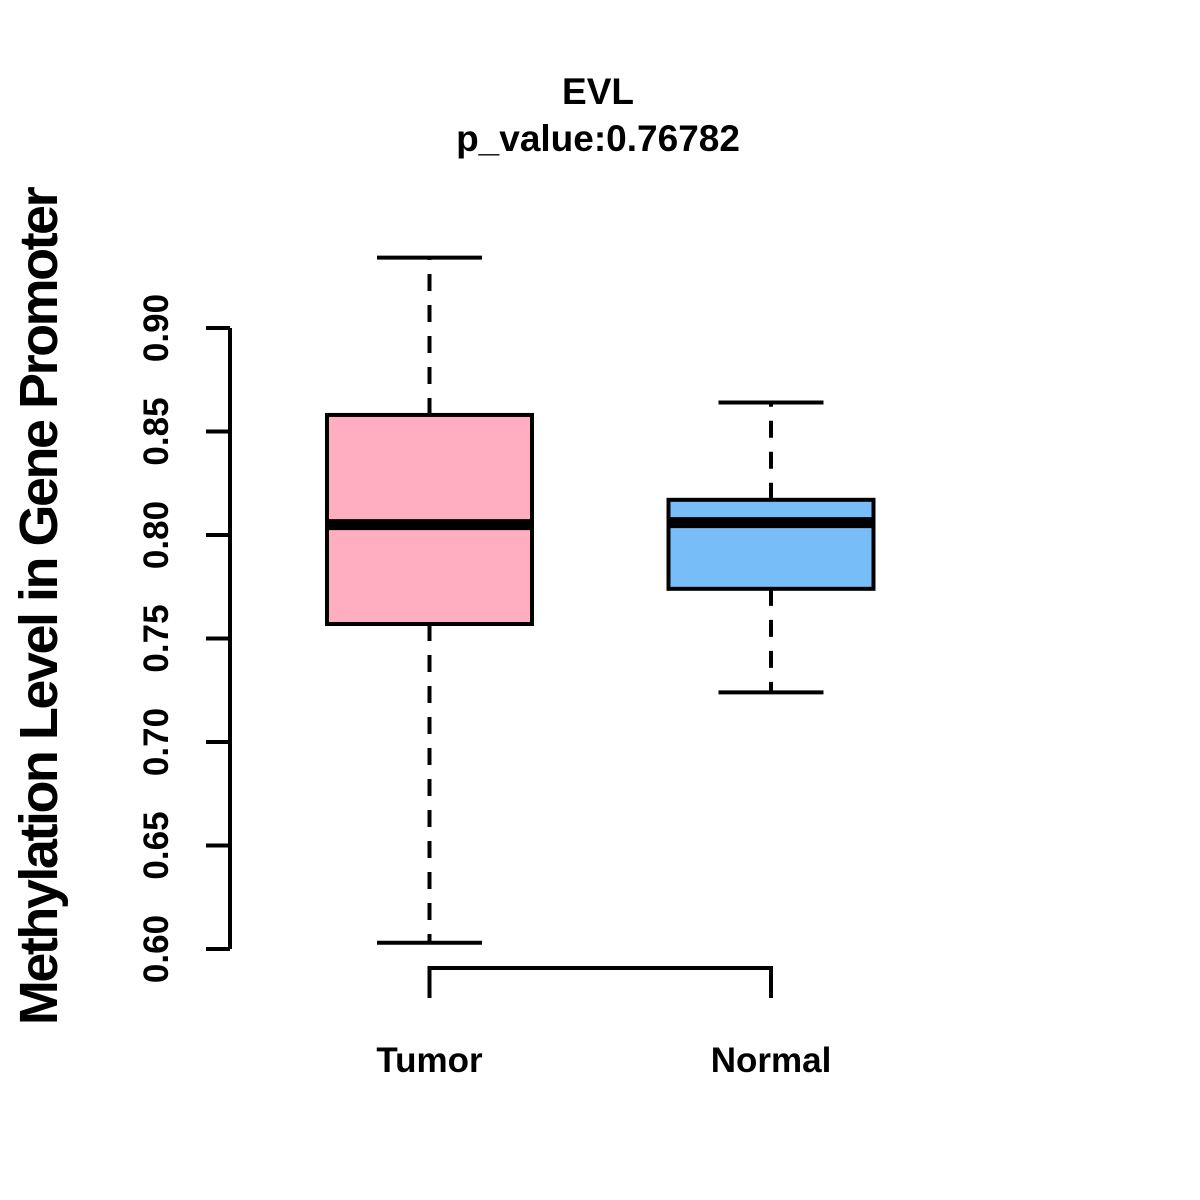  Describe the element at coordinates (600, 982) in the screenshot. I see `x-axis-bracket` at that location.